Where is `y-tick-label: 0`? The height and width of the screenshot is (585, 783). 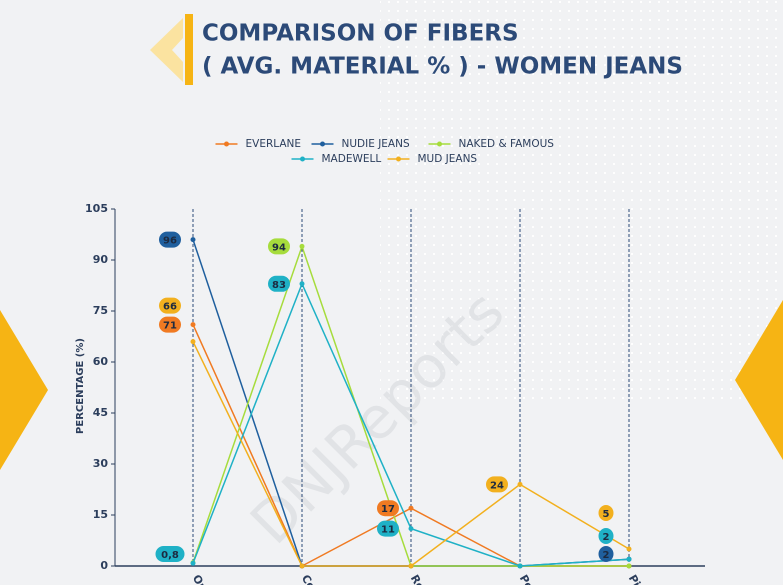
y-tick-label: 0 is located at coordinates (104, 565).